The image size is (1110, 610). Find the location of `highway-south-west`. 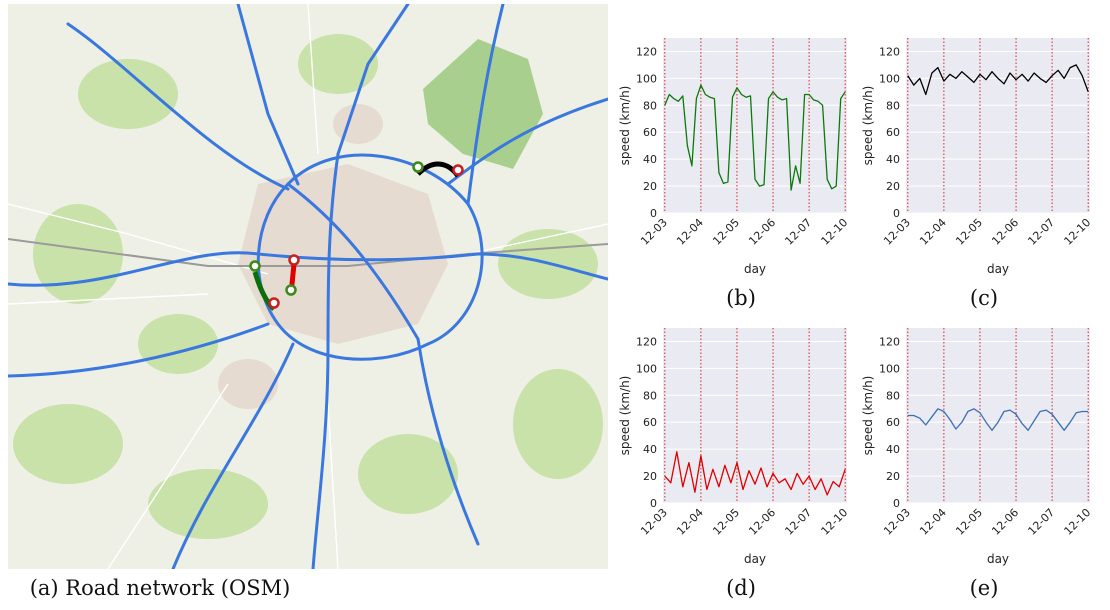

highway-south-west is located at coordinates (233, 456).